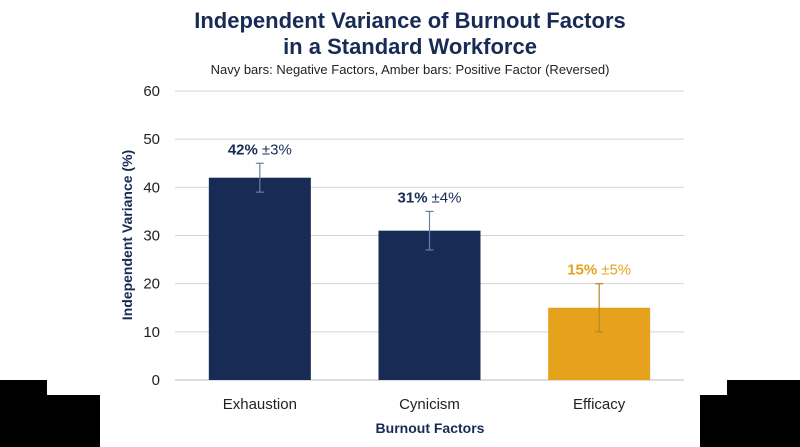 The width and height of the screenshot is (800, 447). Describe the element at coordinates (582, 270) in the screenshot. I see `value-label: 15%` at that location.